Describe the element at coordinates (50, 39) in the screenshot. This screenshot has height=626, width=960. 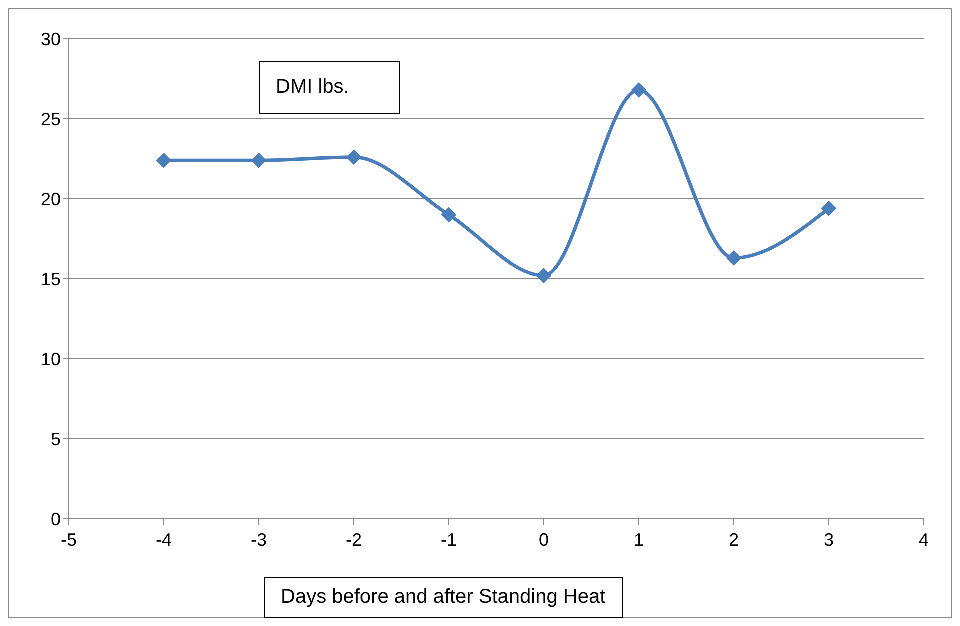
I see `y-tick-label: 30` at that location.